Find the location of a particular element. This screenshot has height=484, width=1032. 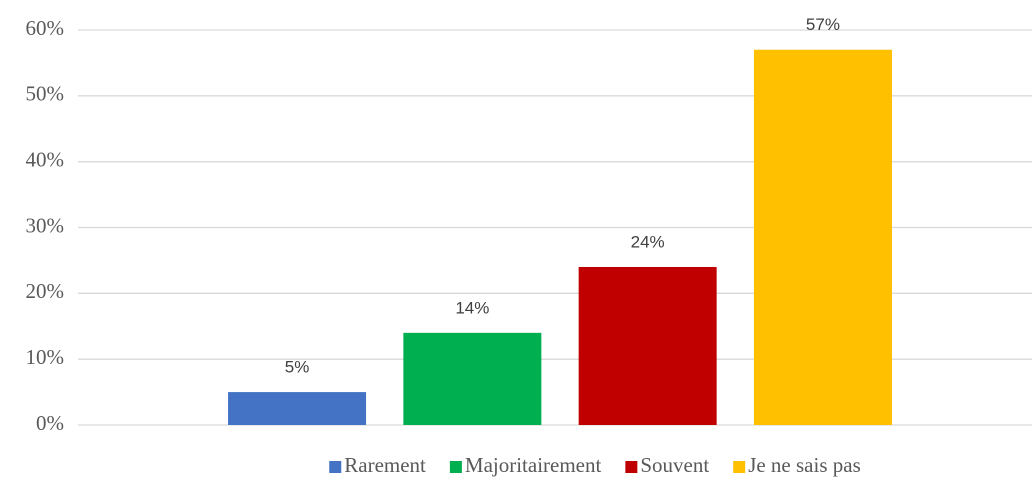

y-tick-label: 10% is located at coordinates (45, 357).